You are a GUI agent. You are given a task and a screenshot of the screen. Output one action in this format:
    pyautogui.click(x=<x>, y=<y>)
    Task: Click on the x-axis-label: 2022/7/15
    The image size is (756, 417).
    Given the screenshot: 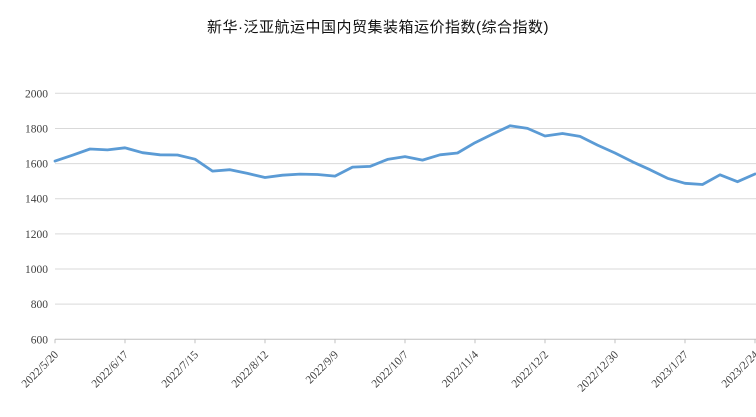 What is the action you would take?
    pyautogui.click(x=181, y=370)
    